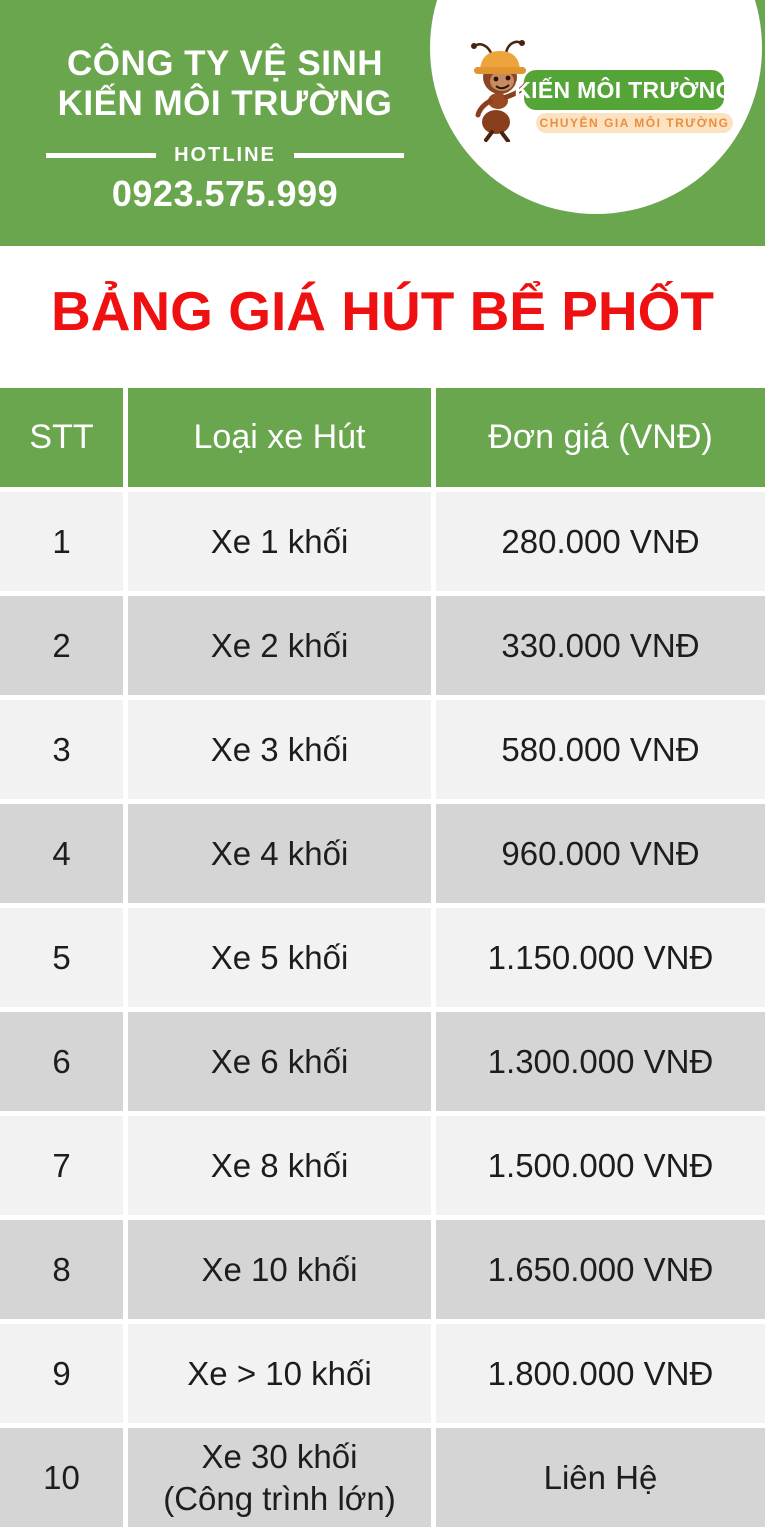 Image resolution: width=765 pixels, height=1536 pixels. What do you see at coordinates (279, 1061) in the screenshot?
I see `cell-vehicle-type: Xe 6 khối` at bounding box center [279, 1061].